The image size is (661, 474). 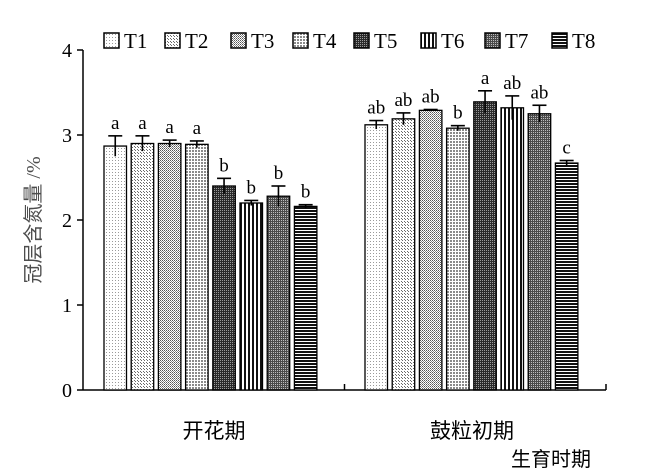 What do you see at coordinates (135, 41) in the screenshot?
I see `legend-label: T1` at bounding box center [135, 41].